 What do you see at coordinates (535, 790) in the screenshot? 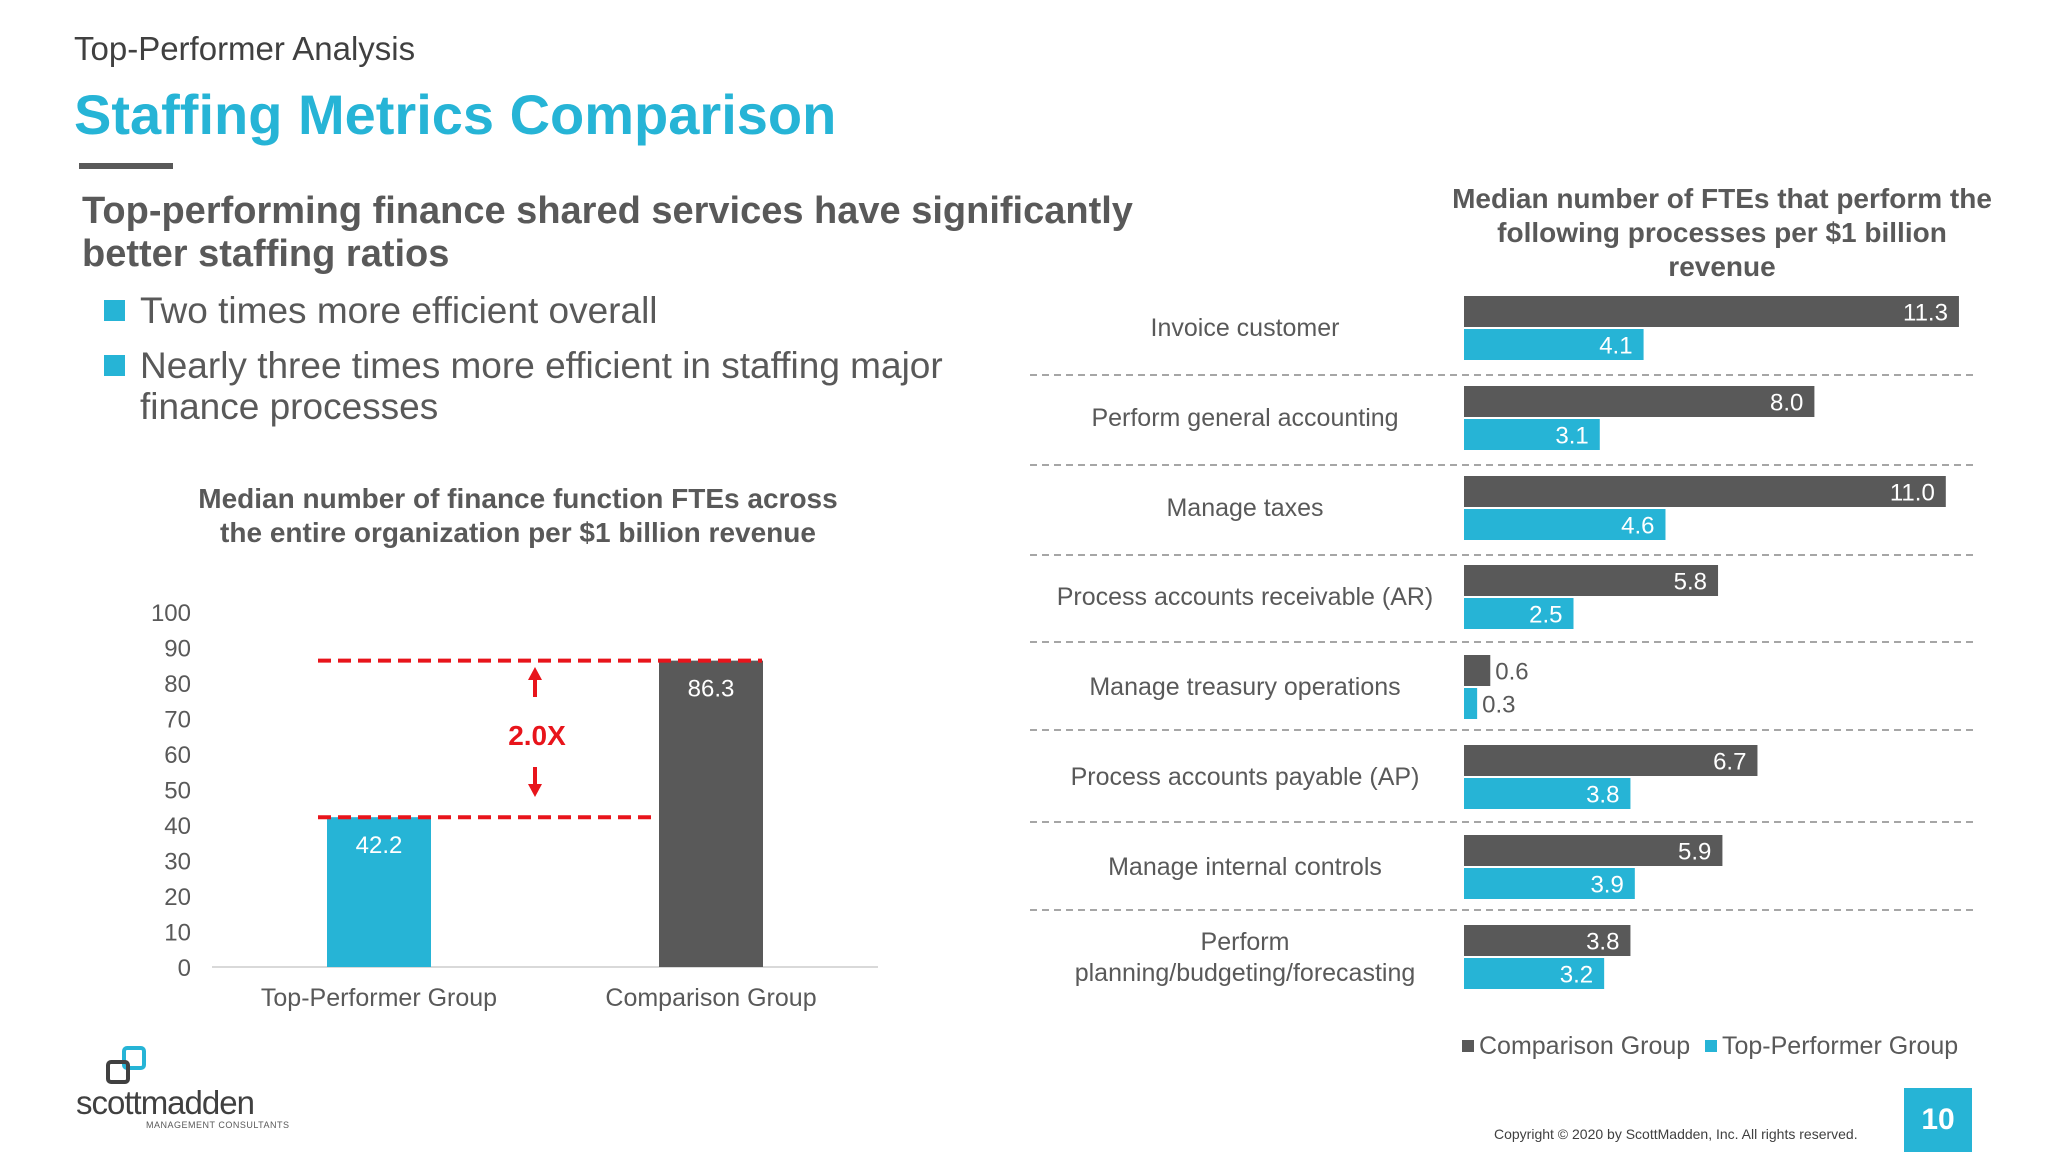
I see `arrow-down-icon` at bounding box center [535, 790].